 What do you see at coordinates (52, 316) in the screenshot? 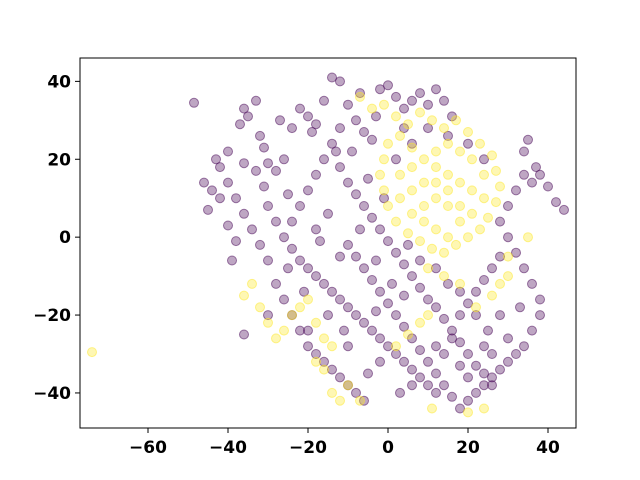
I see `y-tick-label: −20` at bounding box center [52, 316].